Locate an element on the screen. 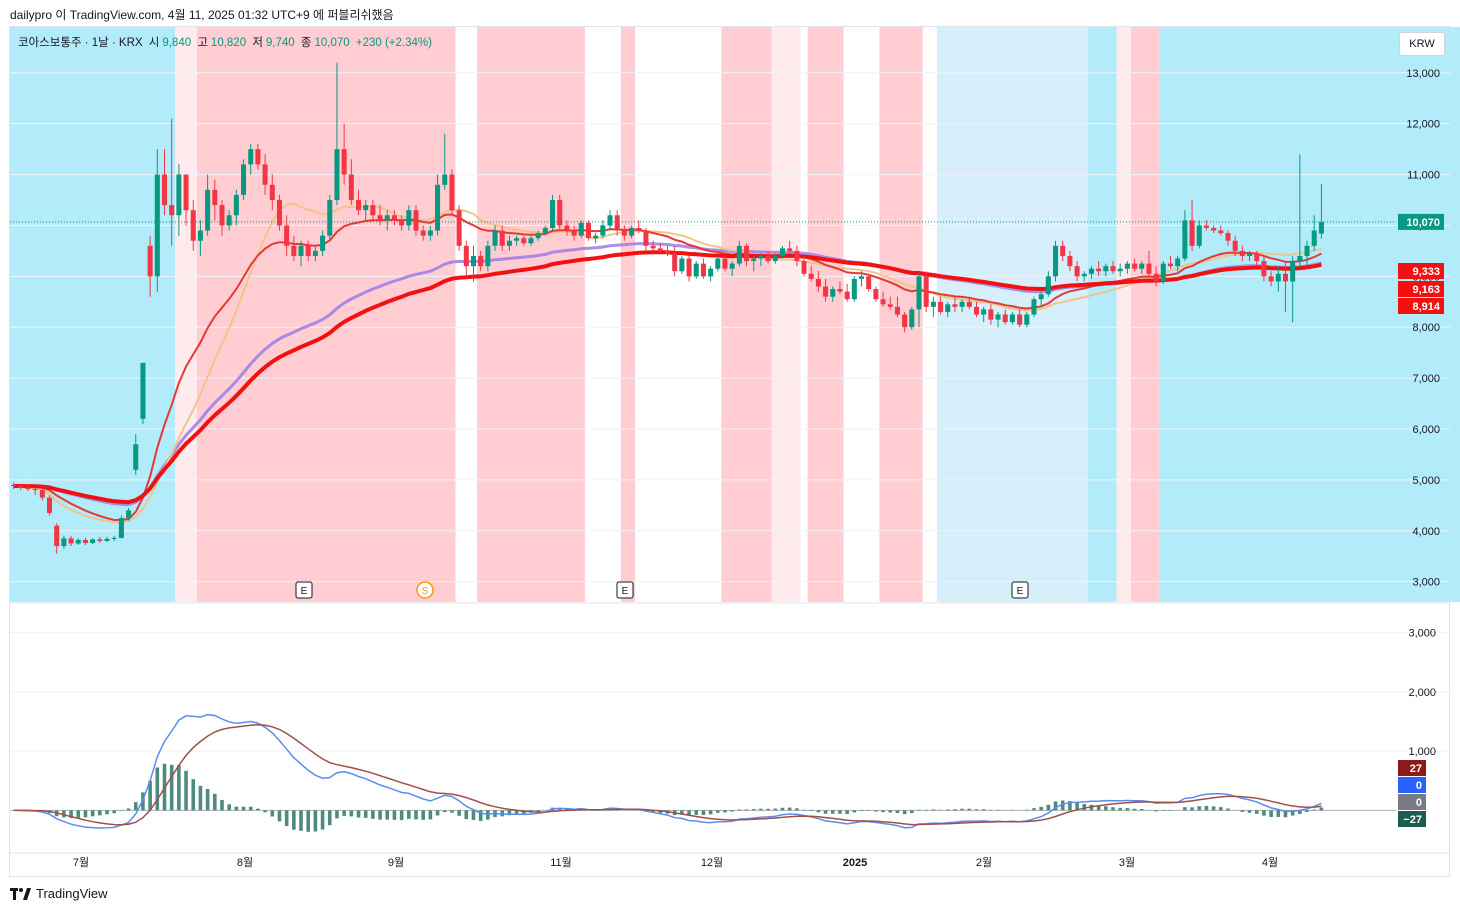 This screenshot has width=1460, height=912. price-badge-layer: 10,070 9,333 9,163 8,914 27 0 0 −27 is located at coordinates (1421, 520).